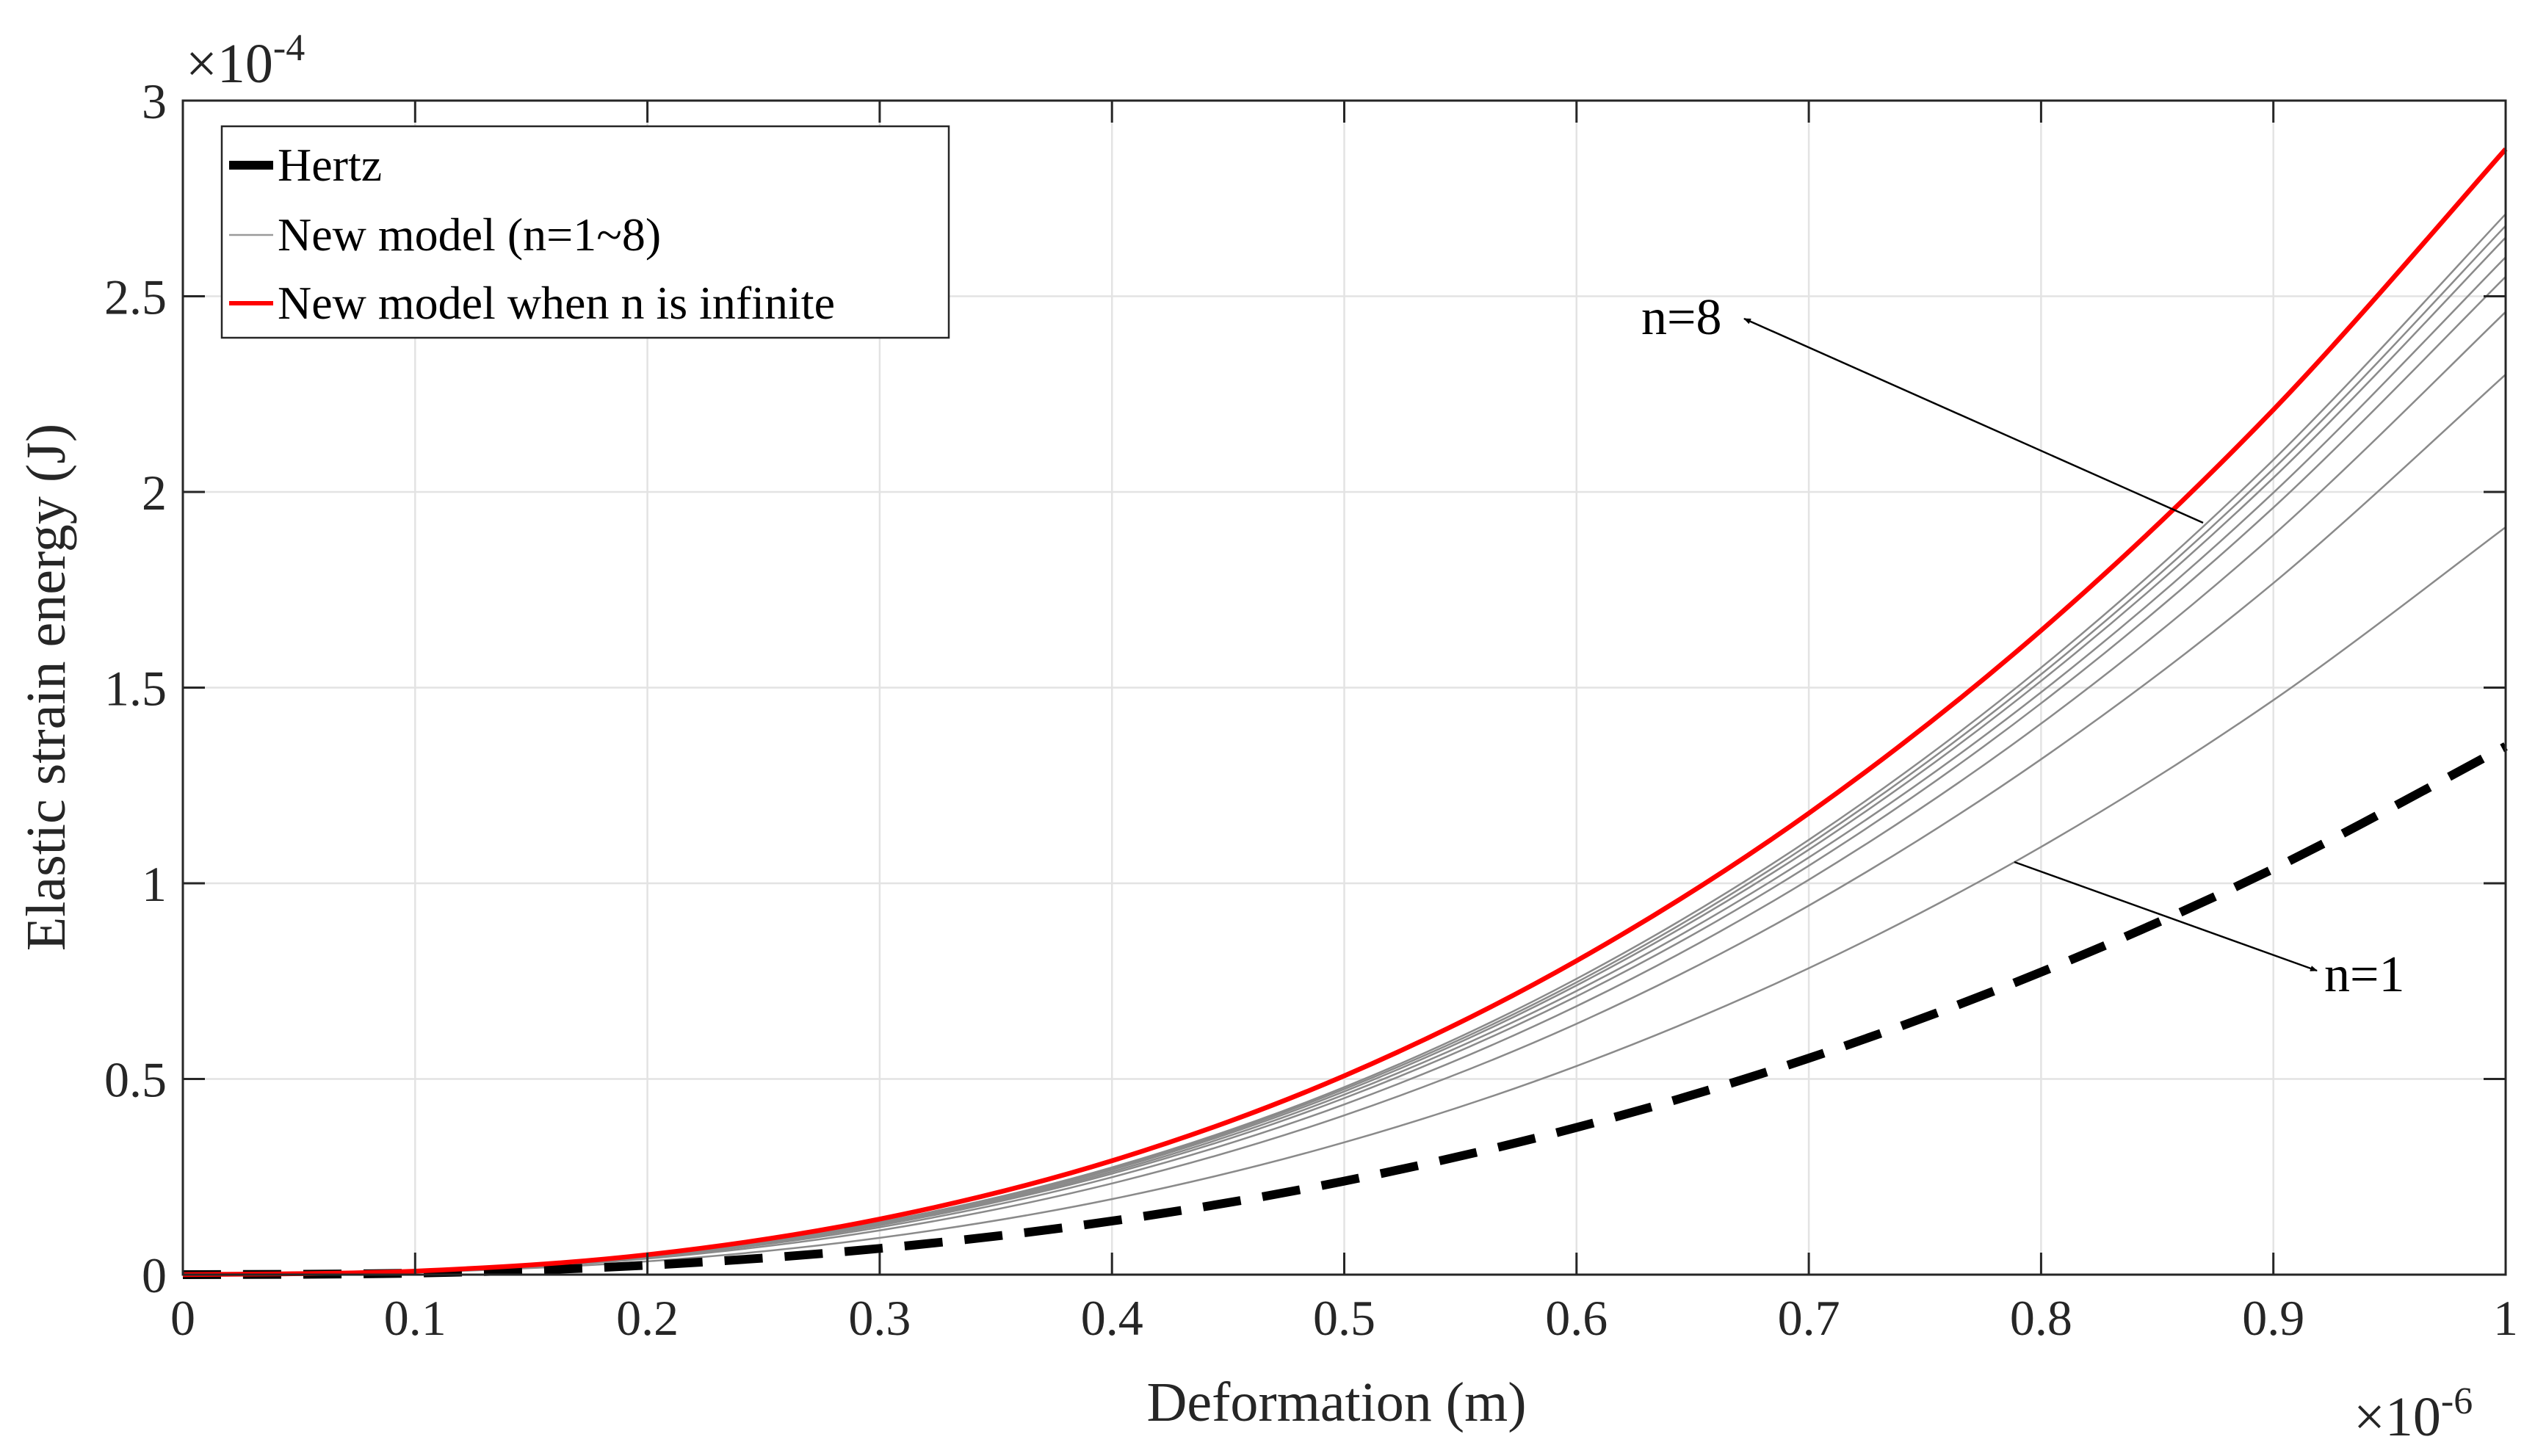  What do you see at coordinates (556, 303) in the screenshot?
I see `legend-label-infinite: New model when n is infinite` at bounding box center [556, 303].